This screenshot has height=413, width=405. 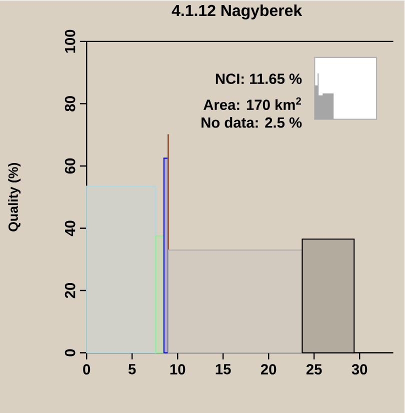 I want to click on y-tick-label: 40, so click(x=70, y=228).